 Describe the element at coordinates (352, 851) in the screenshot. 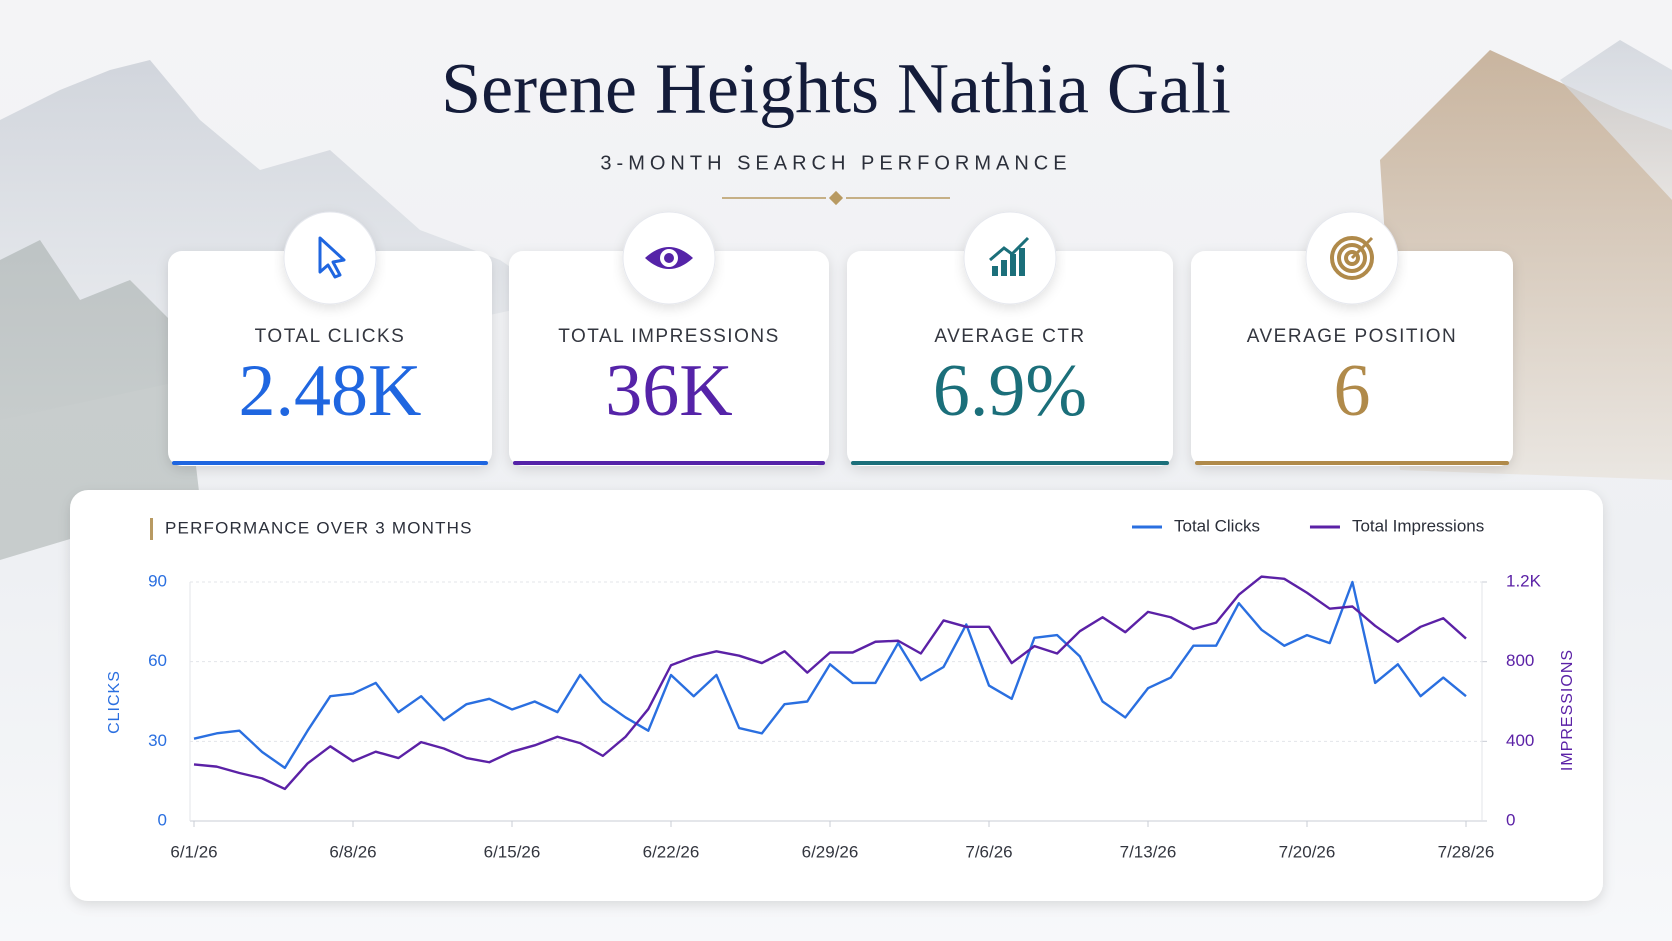

I see `x-tick-label: 6/8/26` at that location.